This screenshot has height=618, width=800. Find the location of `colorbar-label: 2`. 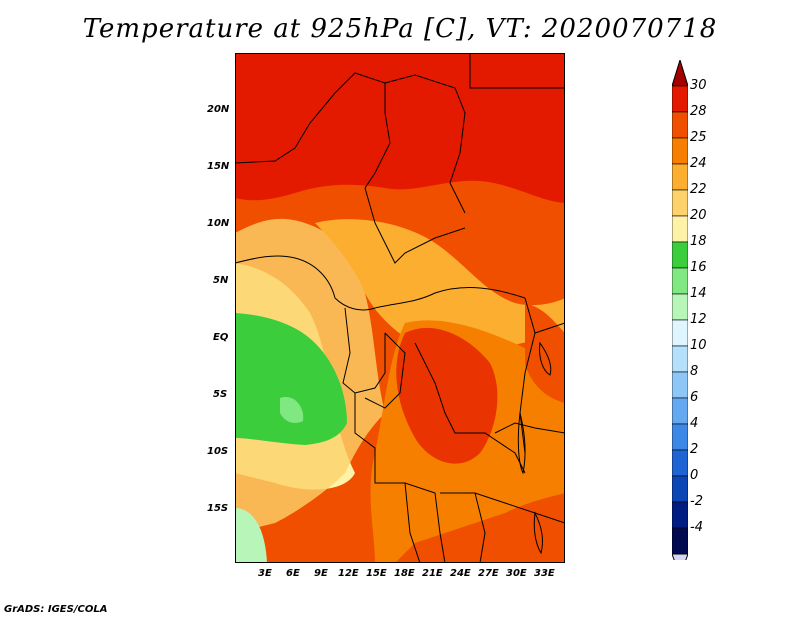

colorbar-label: 2 is located at coordinates (694, 449).